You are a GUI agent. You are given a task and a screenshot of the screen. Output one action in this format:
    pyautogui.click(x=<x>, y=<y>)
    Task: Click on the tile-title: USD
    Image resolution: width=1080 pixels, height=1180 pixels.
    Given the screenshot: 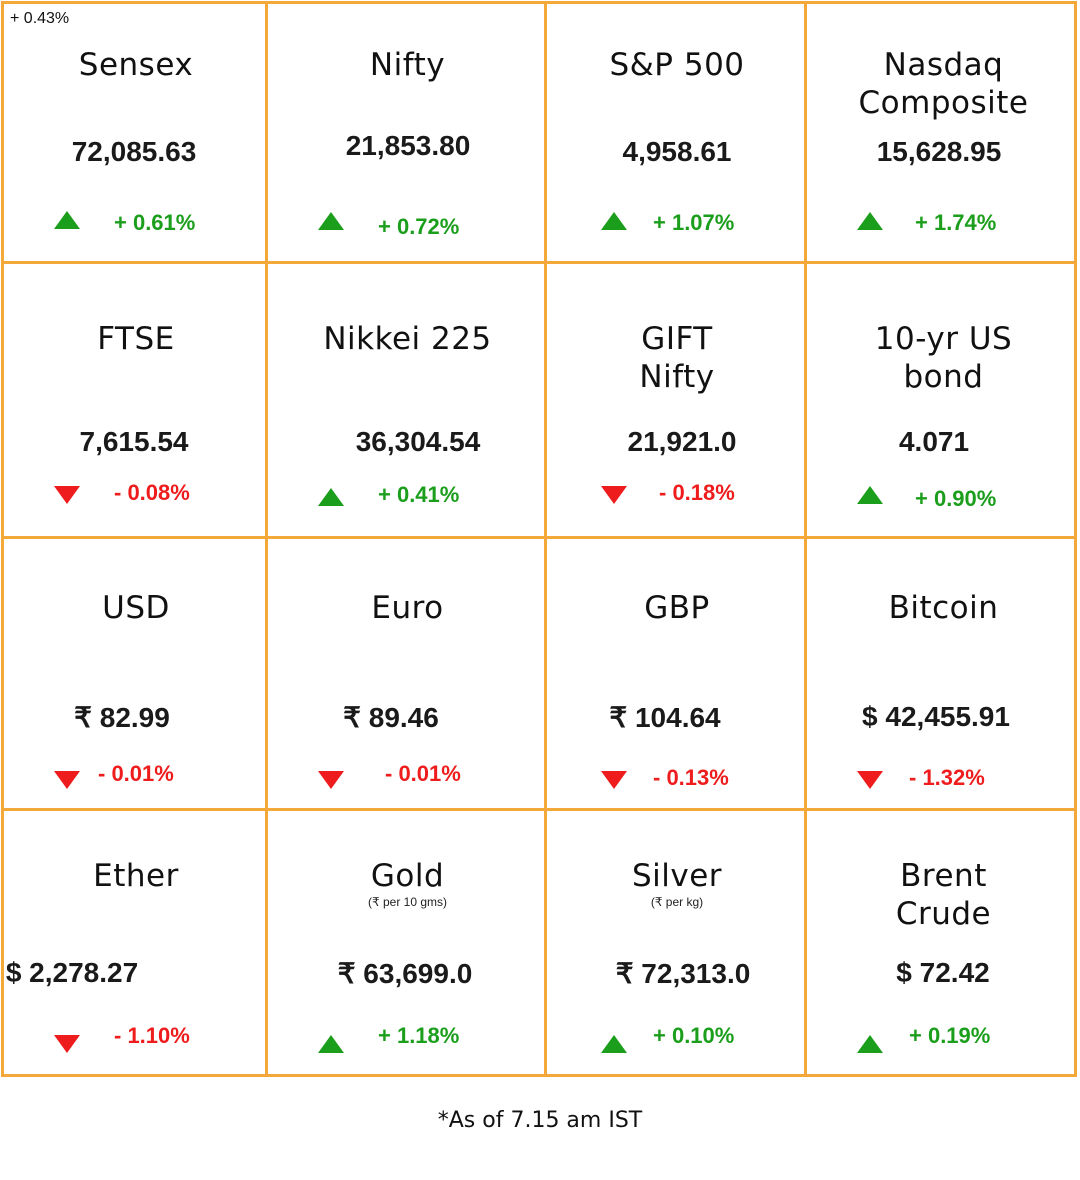 What is the action you would take?
    pyautogui.click(x=136, y=608)
    